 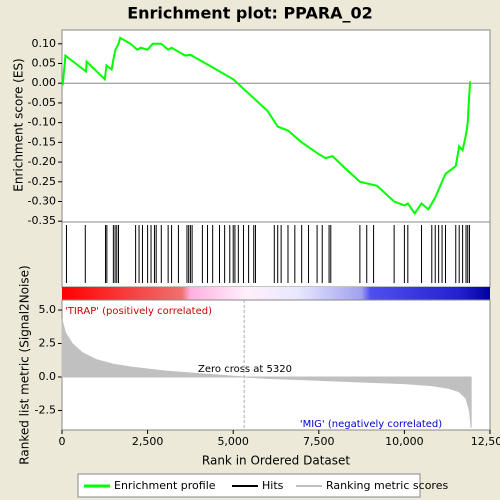 What do you see at coordinates (42, 181) in the screenshot?
I see `y-tick-label: -0.25` at bounding box center [42, 181].